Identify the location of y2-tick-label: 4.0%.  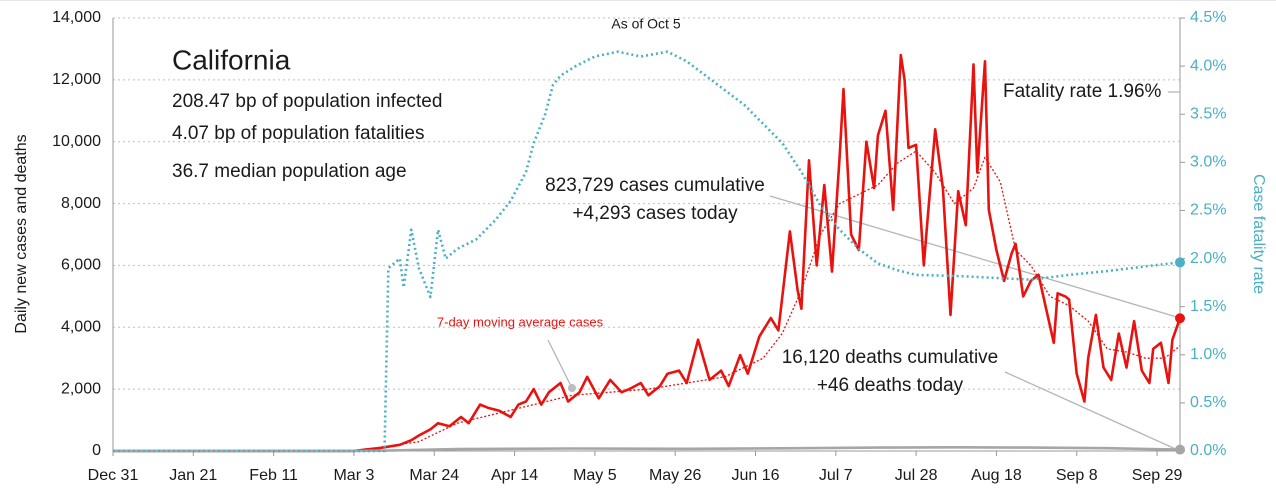
(1208, 65).